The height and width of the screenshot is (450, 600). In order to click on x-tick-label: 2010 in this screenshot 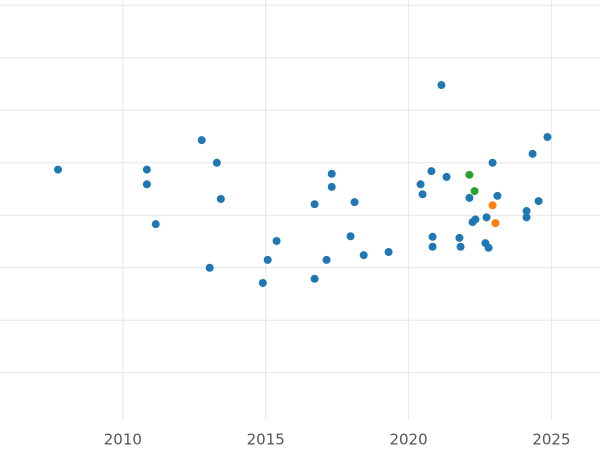, I will do `click(123, 440)`.